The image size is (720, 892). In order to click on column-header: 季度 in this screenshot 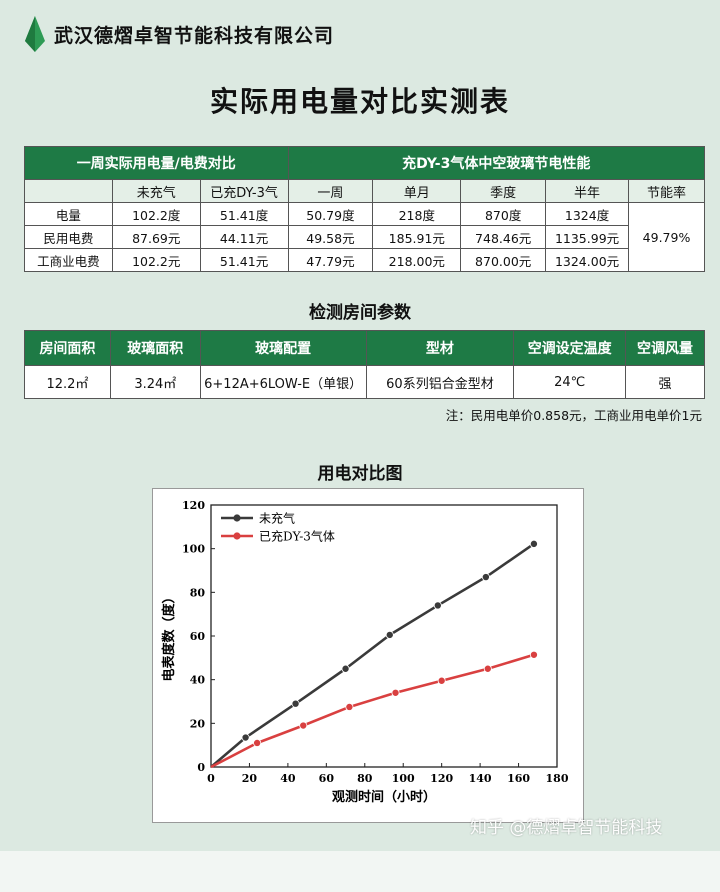, I will do `click(503, 191)`.